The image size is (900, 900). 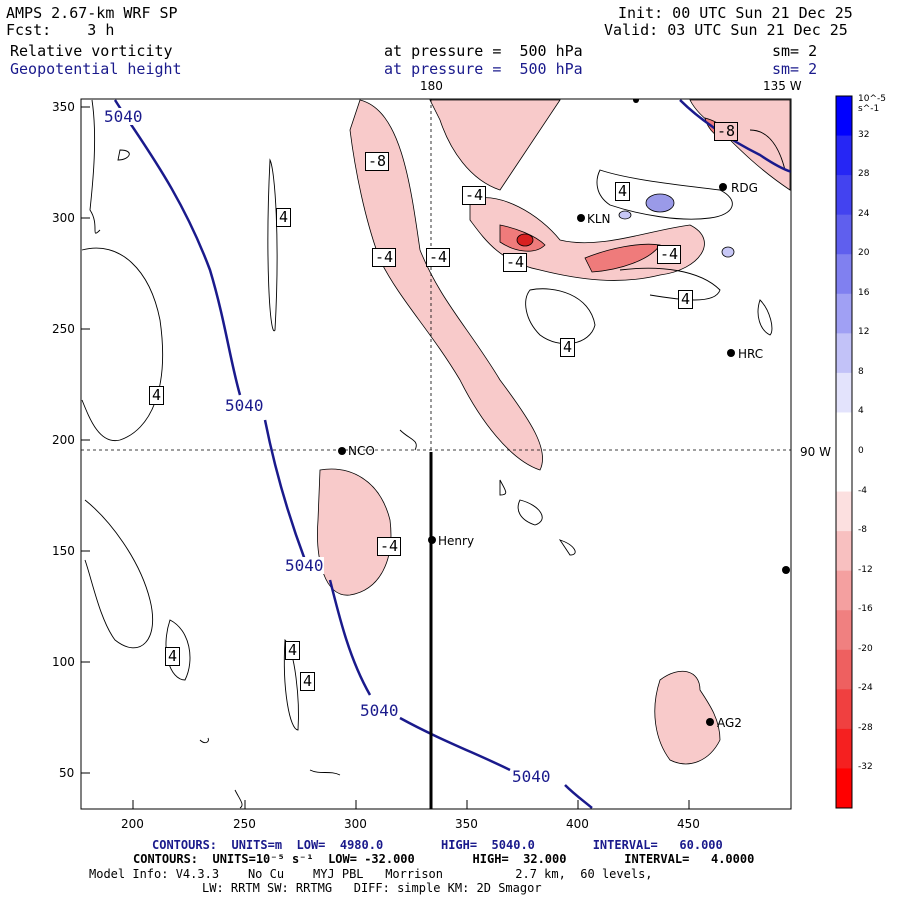 I want to click on colorbar-tick-label: 4, so click(x=861, y=411).